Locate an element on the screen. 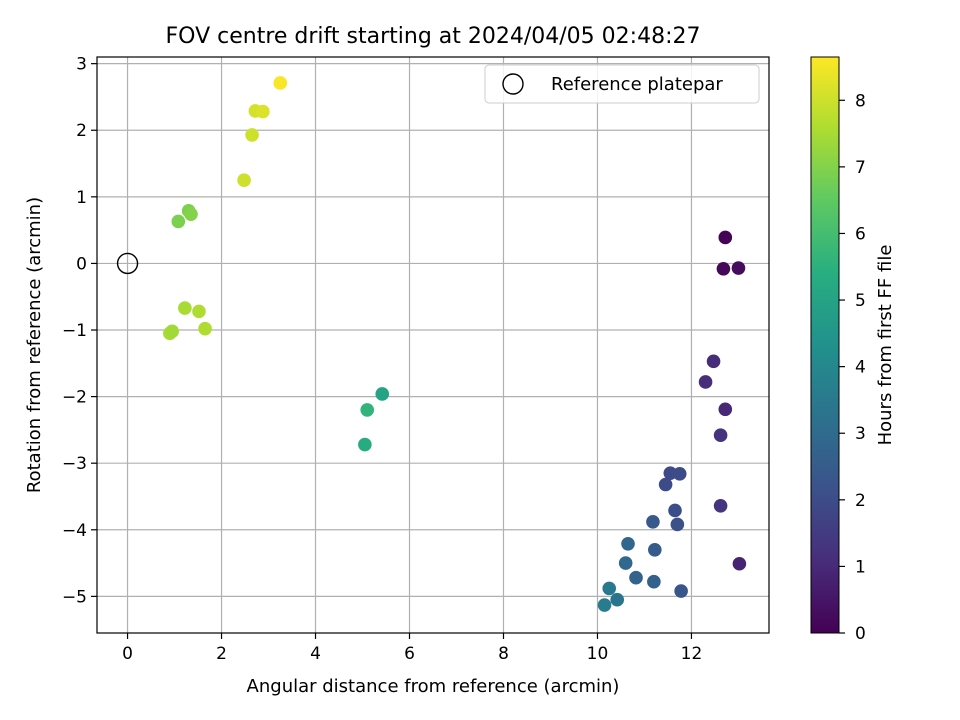 This screenshot has height=720, width=960. x-tick-label: 6 is located at coordinates (409, 654).